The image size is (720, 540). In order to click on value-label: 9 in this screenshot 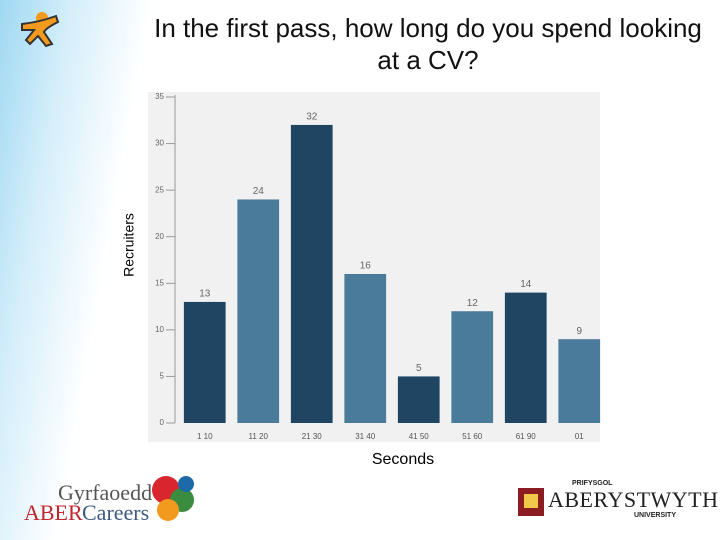, I will do `click(579, 331)`.